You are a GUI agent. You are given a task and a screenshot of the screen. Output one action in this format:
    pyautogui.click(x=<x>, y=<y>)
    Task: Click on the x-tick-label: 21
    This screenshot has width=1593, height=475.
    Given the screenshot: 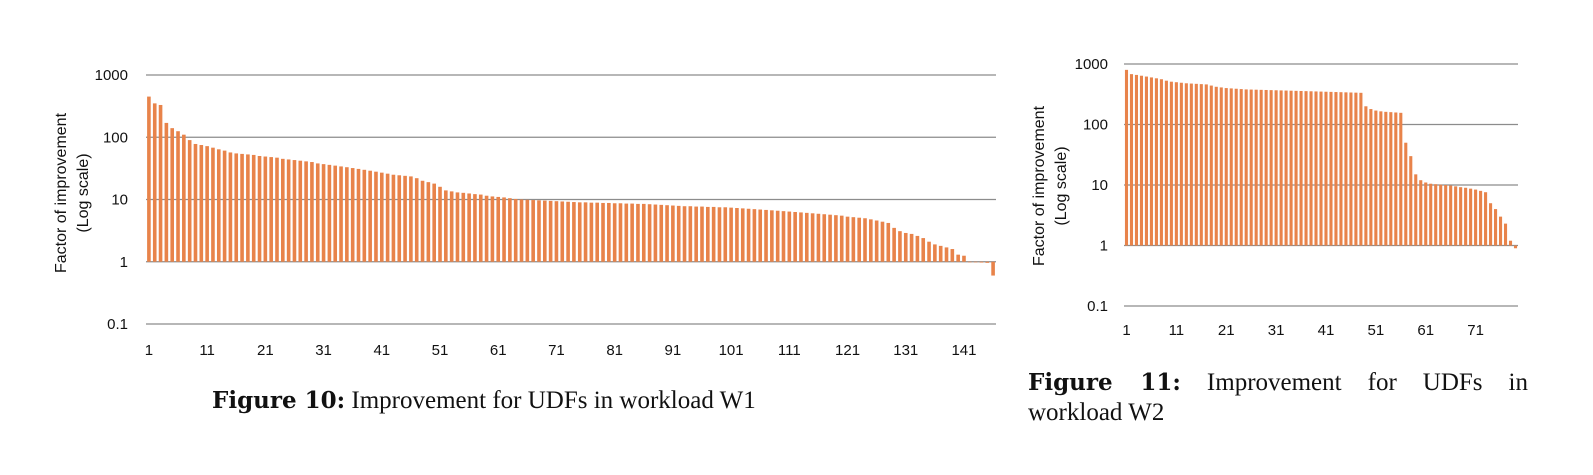 What is the action you would take?
    pyautogui.click(x=1226, y=330)
    